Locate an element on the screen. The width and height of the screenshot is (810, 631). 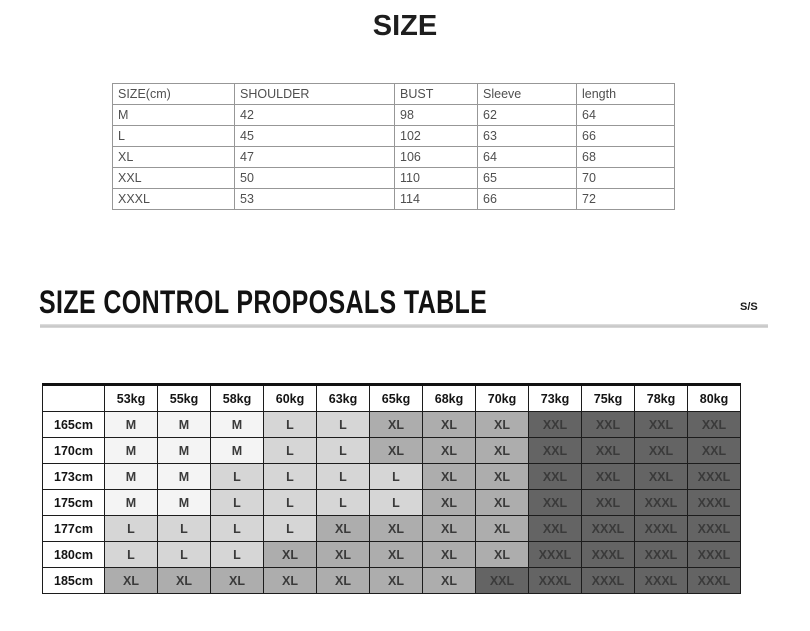
height-header-cell: 170cm is located at coordinates (73, 450).